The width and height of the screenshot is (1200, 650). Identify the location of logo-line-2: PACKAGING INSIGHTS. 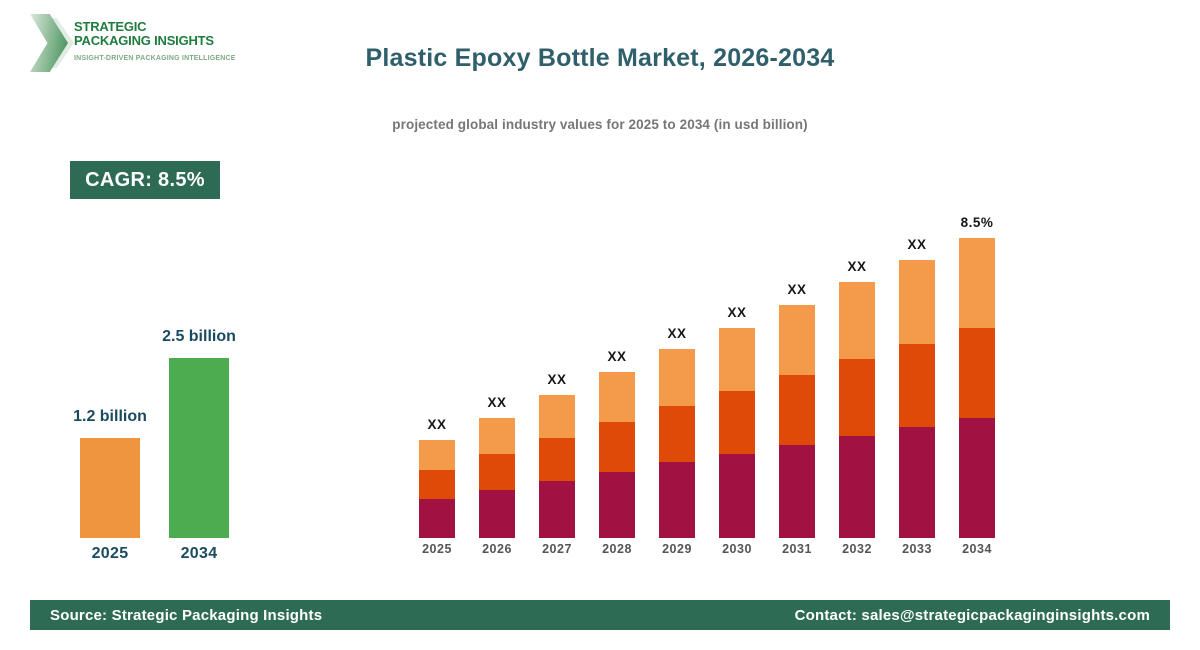
(144, 40).